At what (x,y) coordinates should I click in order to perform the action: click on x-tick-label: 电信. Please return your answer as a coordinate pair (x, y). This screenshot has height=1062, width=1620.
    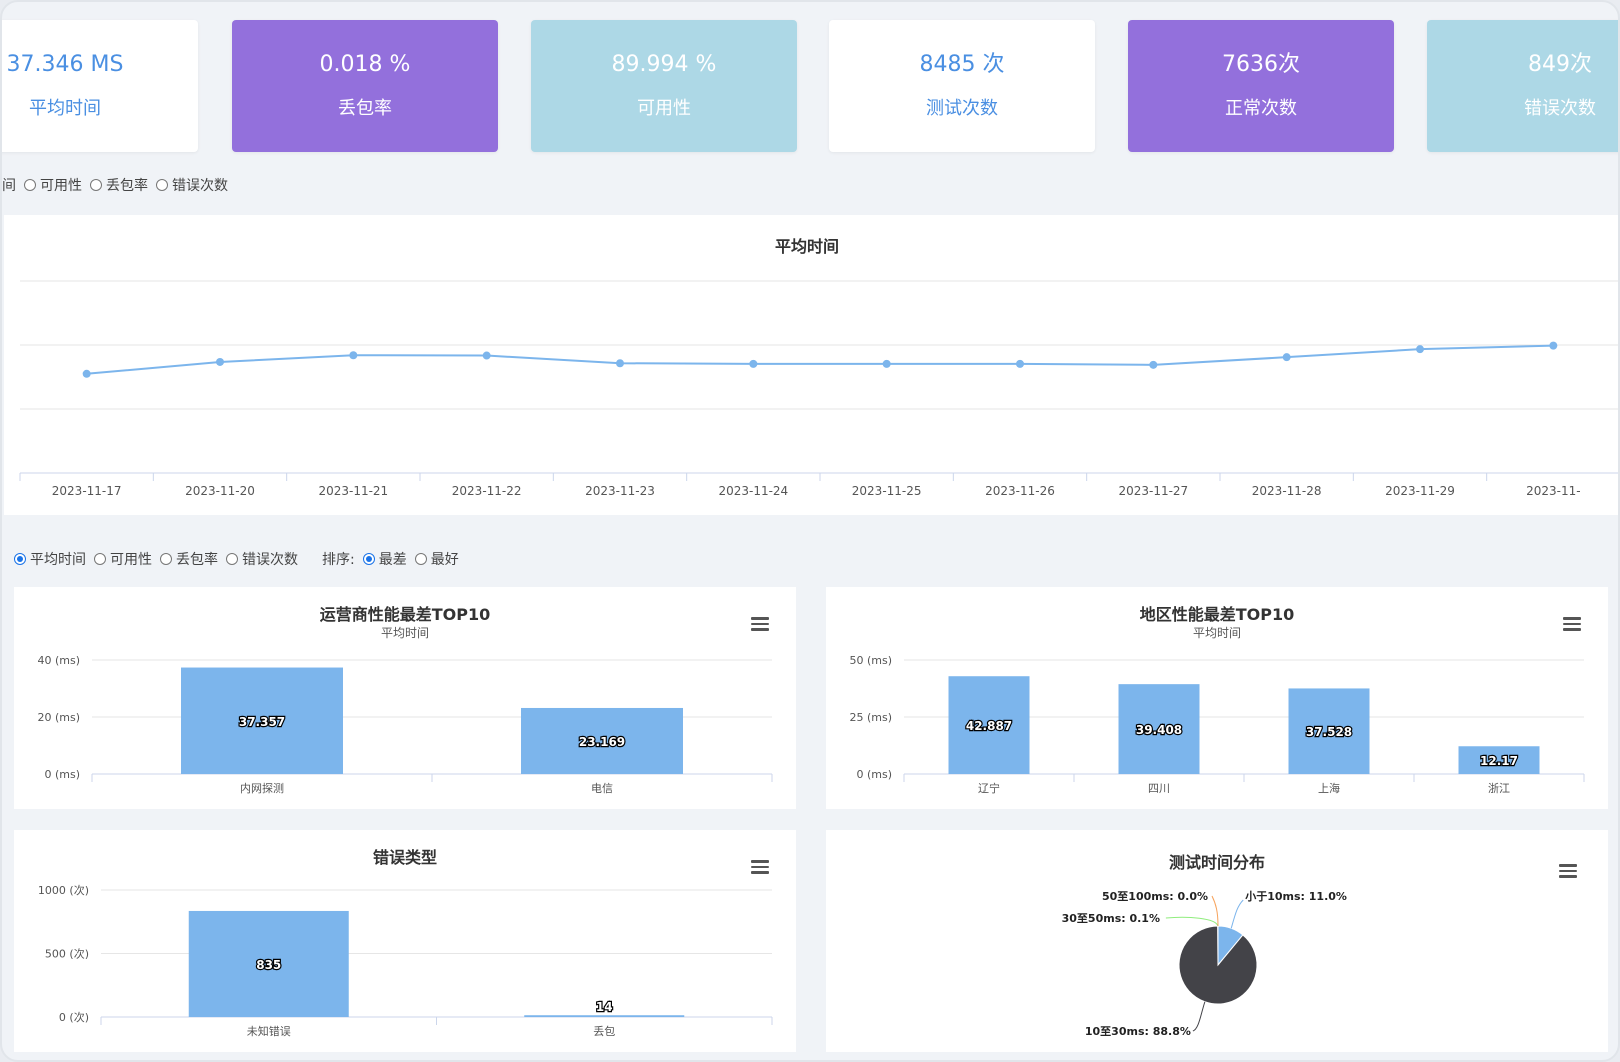
    Looking at the image, I should click on (602, 788).